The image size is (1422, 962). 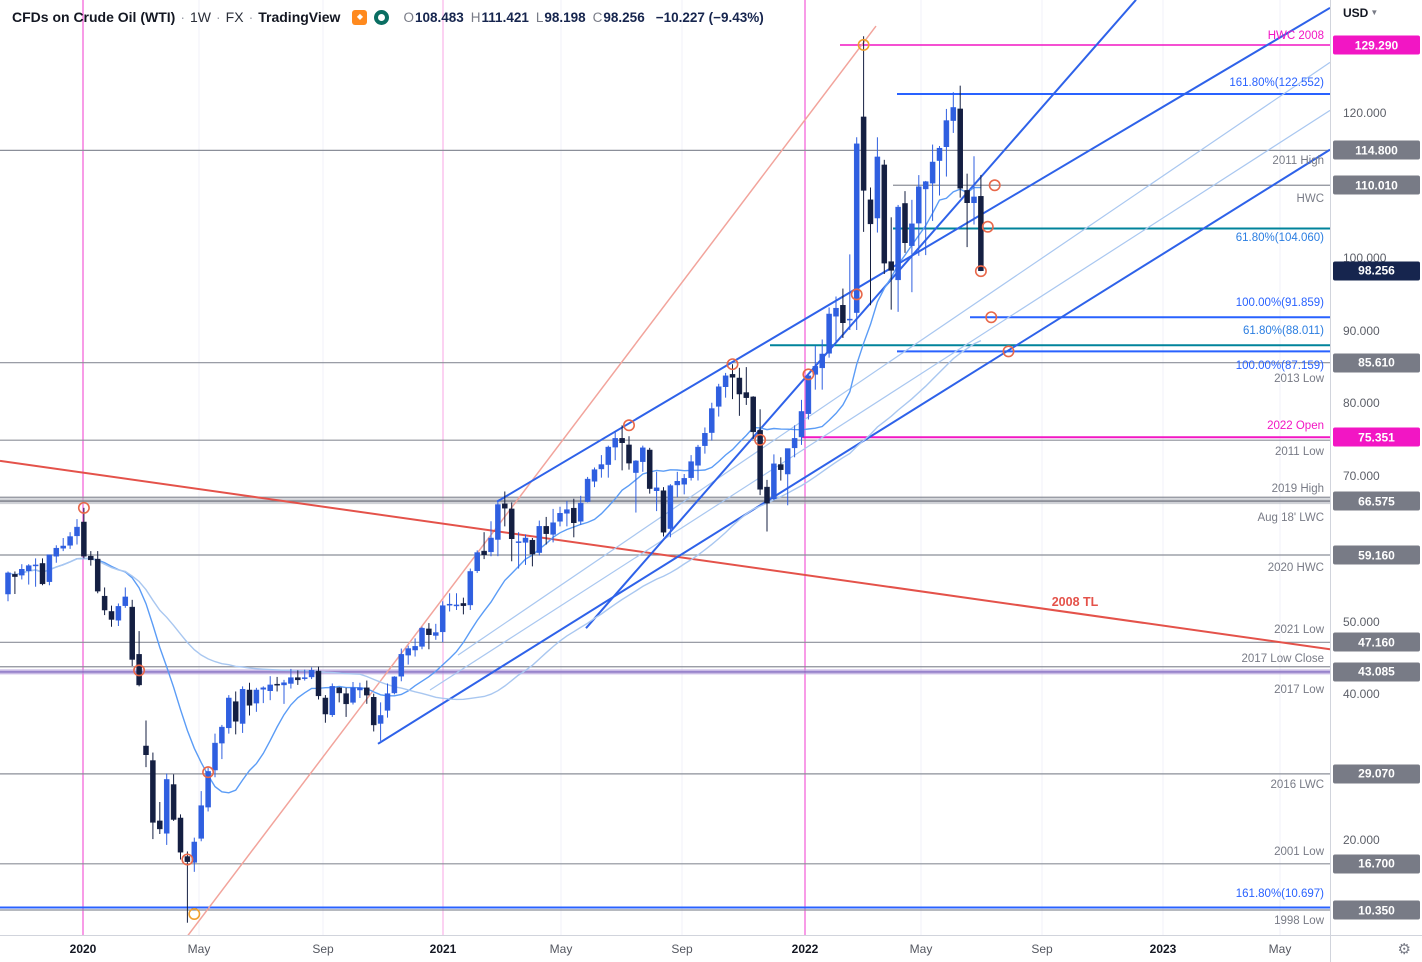 I want to click on axis-settings-corner: ⚙, so click(x=1376, y=948).